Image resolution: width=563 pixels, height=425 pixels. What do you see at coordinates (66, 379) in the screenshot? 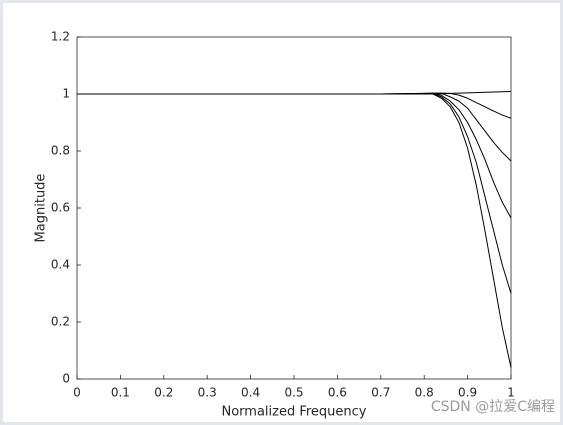
I see `y-tick-label: 0` at bounding box center [66, 379].